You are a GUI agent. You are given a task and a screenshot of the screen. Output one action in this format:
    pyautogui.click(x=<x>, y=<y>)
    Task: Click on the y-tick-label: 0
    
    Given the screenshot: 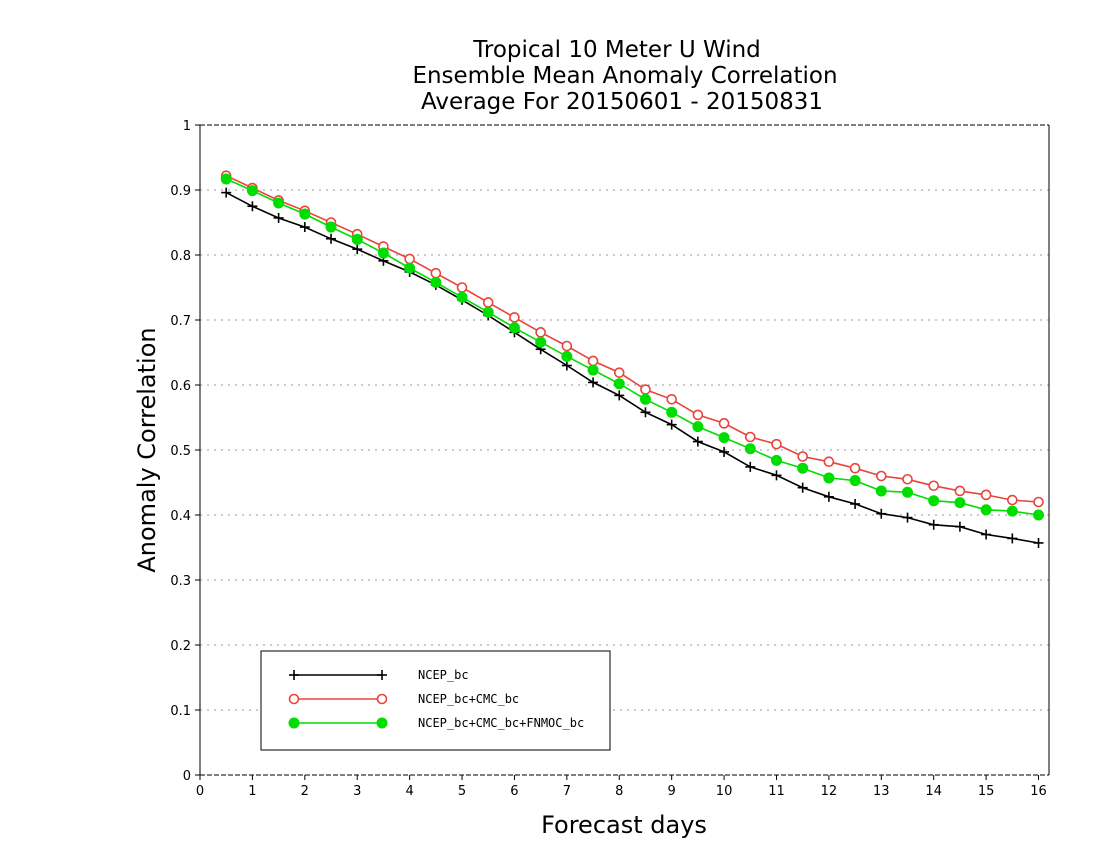 What is the action you would take?
    pyautogui.click(x=187, y=776)
    